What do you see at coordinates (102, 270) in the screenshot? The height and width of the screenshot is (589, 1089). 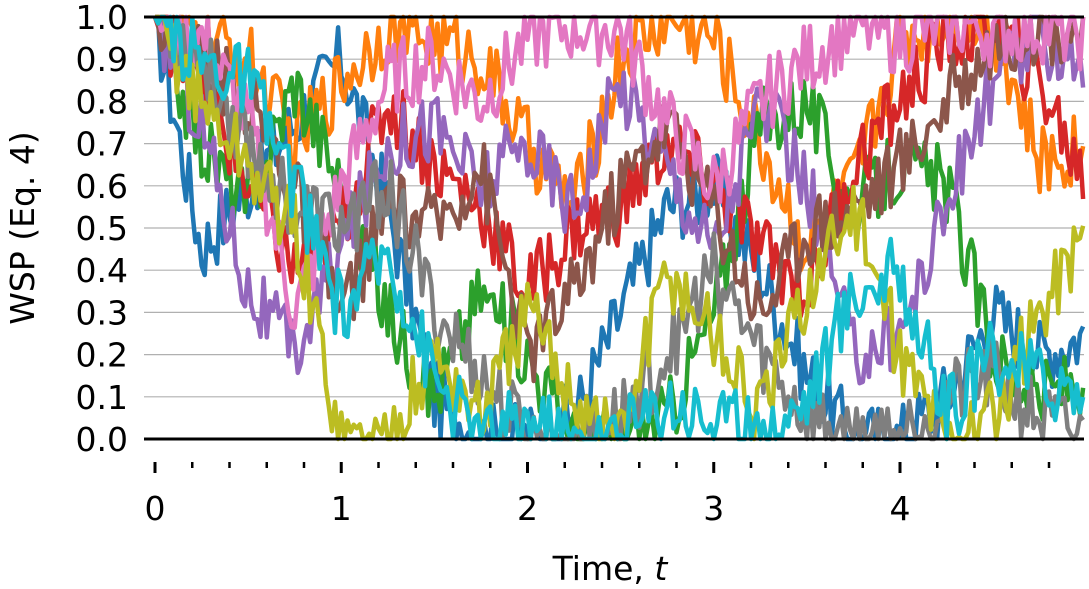 I see `y-tick-label: 0.4` at bounding box center [102, 270].